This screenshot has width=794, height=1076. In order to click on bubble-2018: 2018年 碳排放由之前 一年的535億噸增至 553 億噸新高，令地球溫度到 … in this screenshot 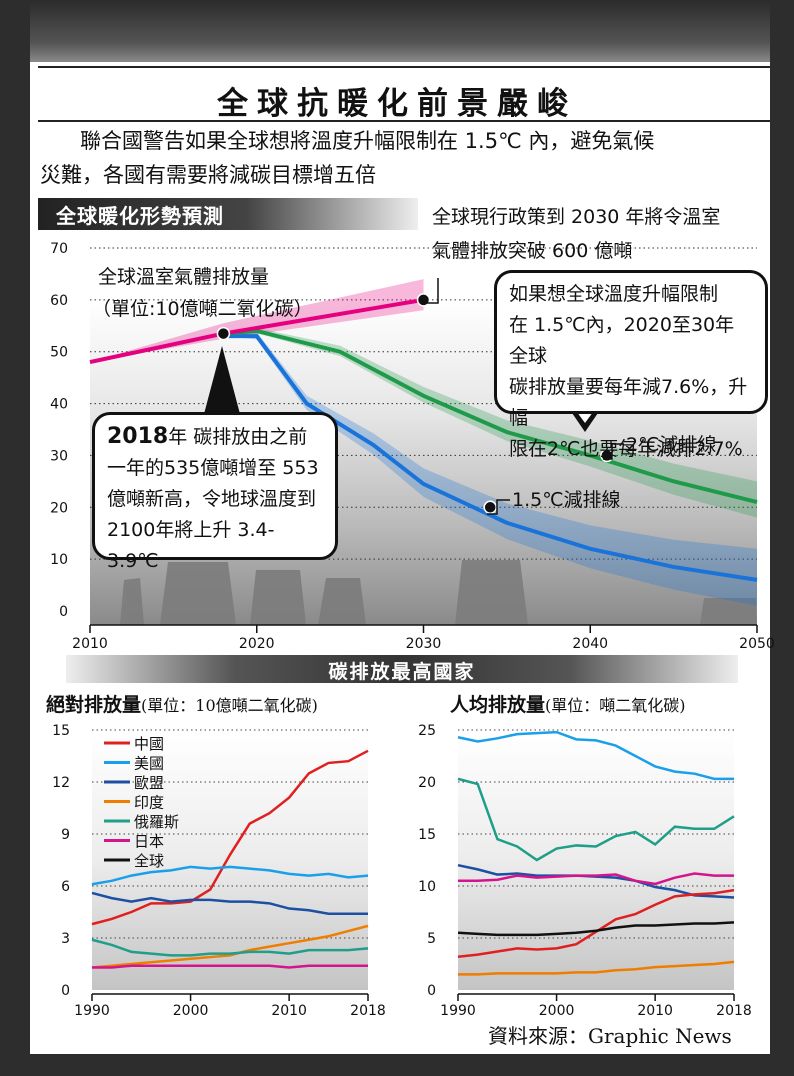, I will do `click(215, 492)`.